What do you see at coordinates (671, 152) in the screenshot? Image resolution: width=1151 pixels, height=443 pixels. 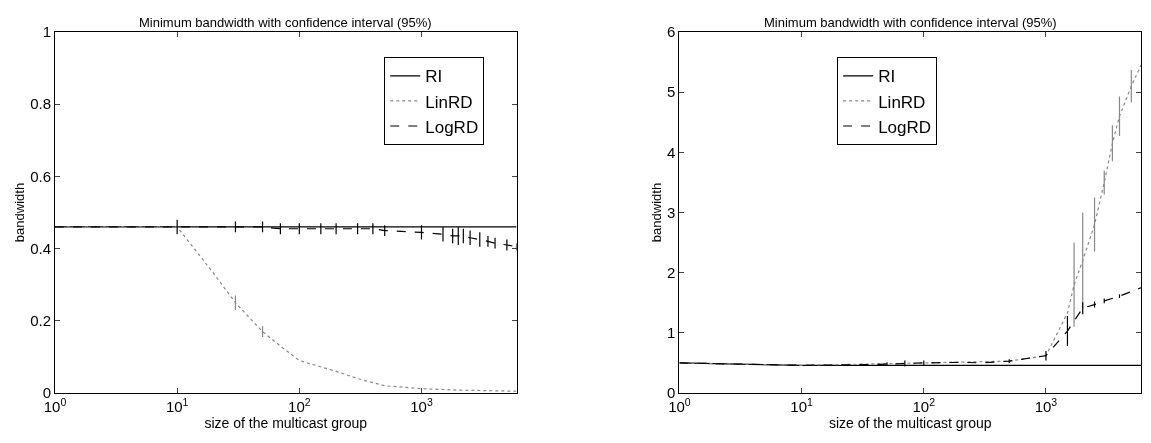 I see `y-tick-label: 4` at bounding box center [671, 152].